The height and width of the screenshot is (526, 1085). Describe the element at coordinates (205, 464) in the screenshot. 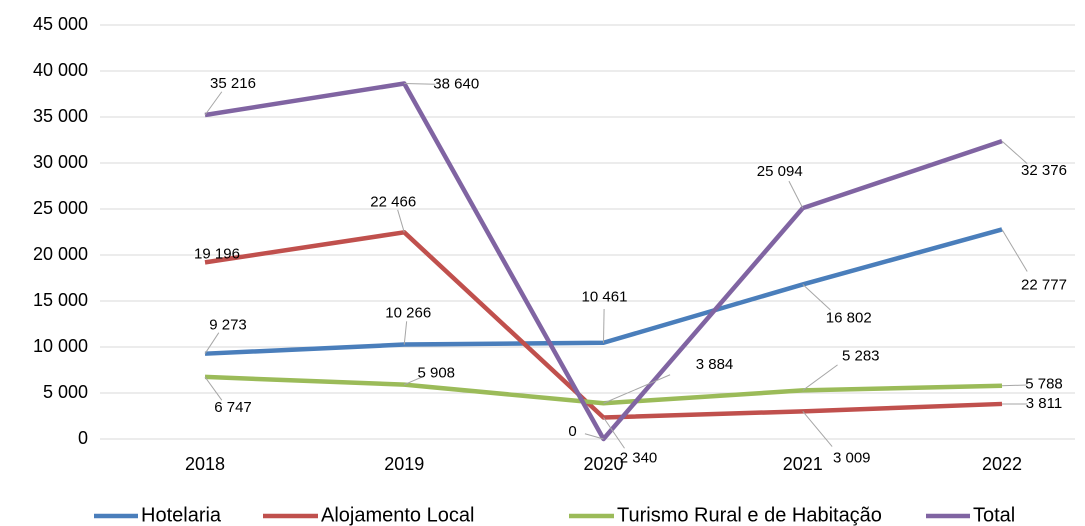

I see `x-tick-label: 2018` at that location.